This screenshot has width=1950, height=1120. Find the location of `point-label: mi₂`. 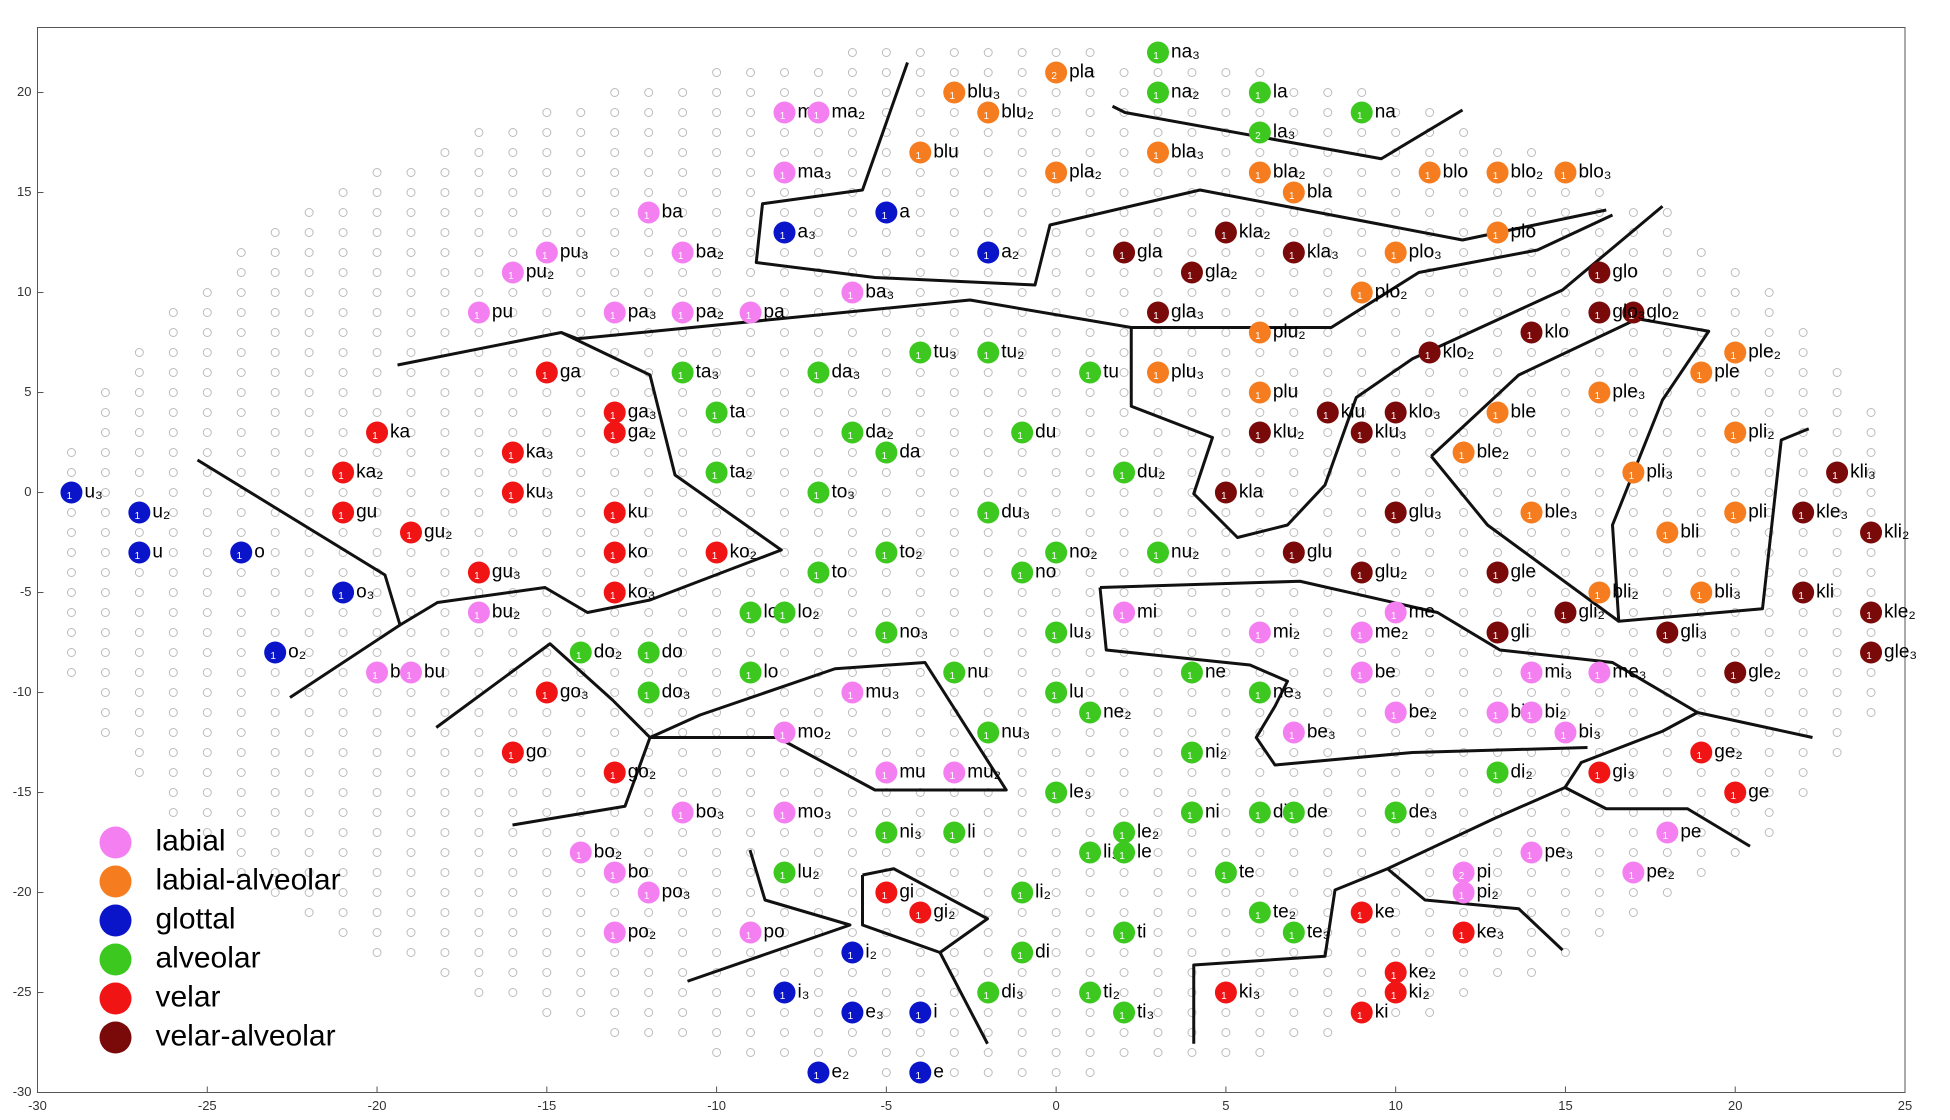

point-label: mi₂ is located at coordinates (1286, 632).